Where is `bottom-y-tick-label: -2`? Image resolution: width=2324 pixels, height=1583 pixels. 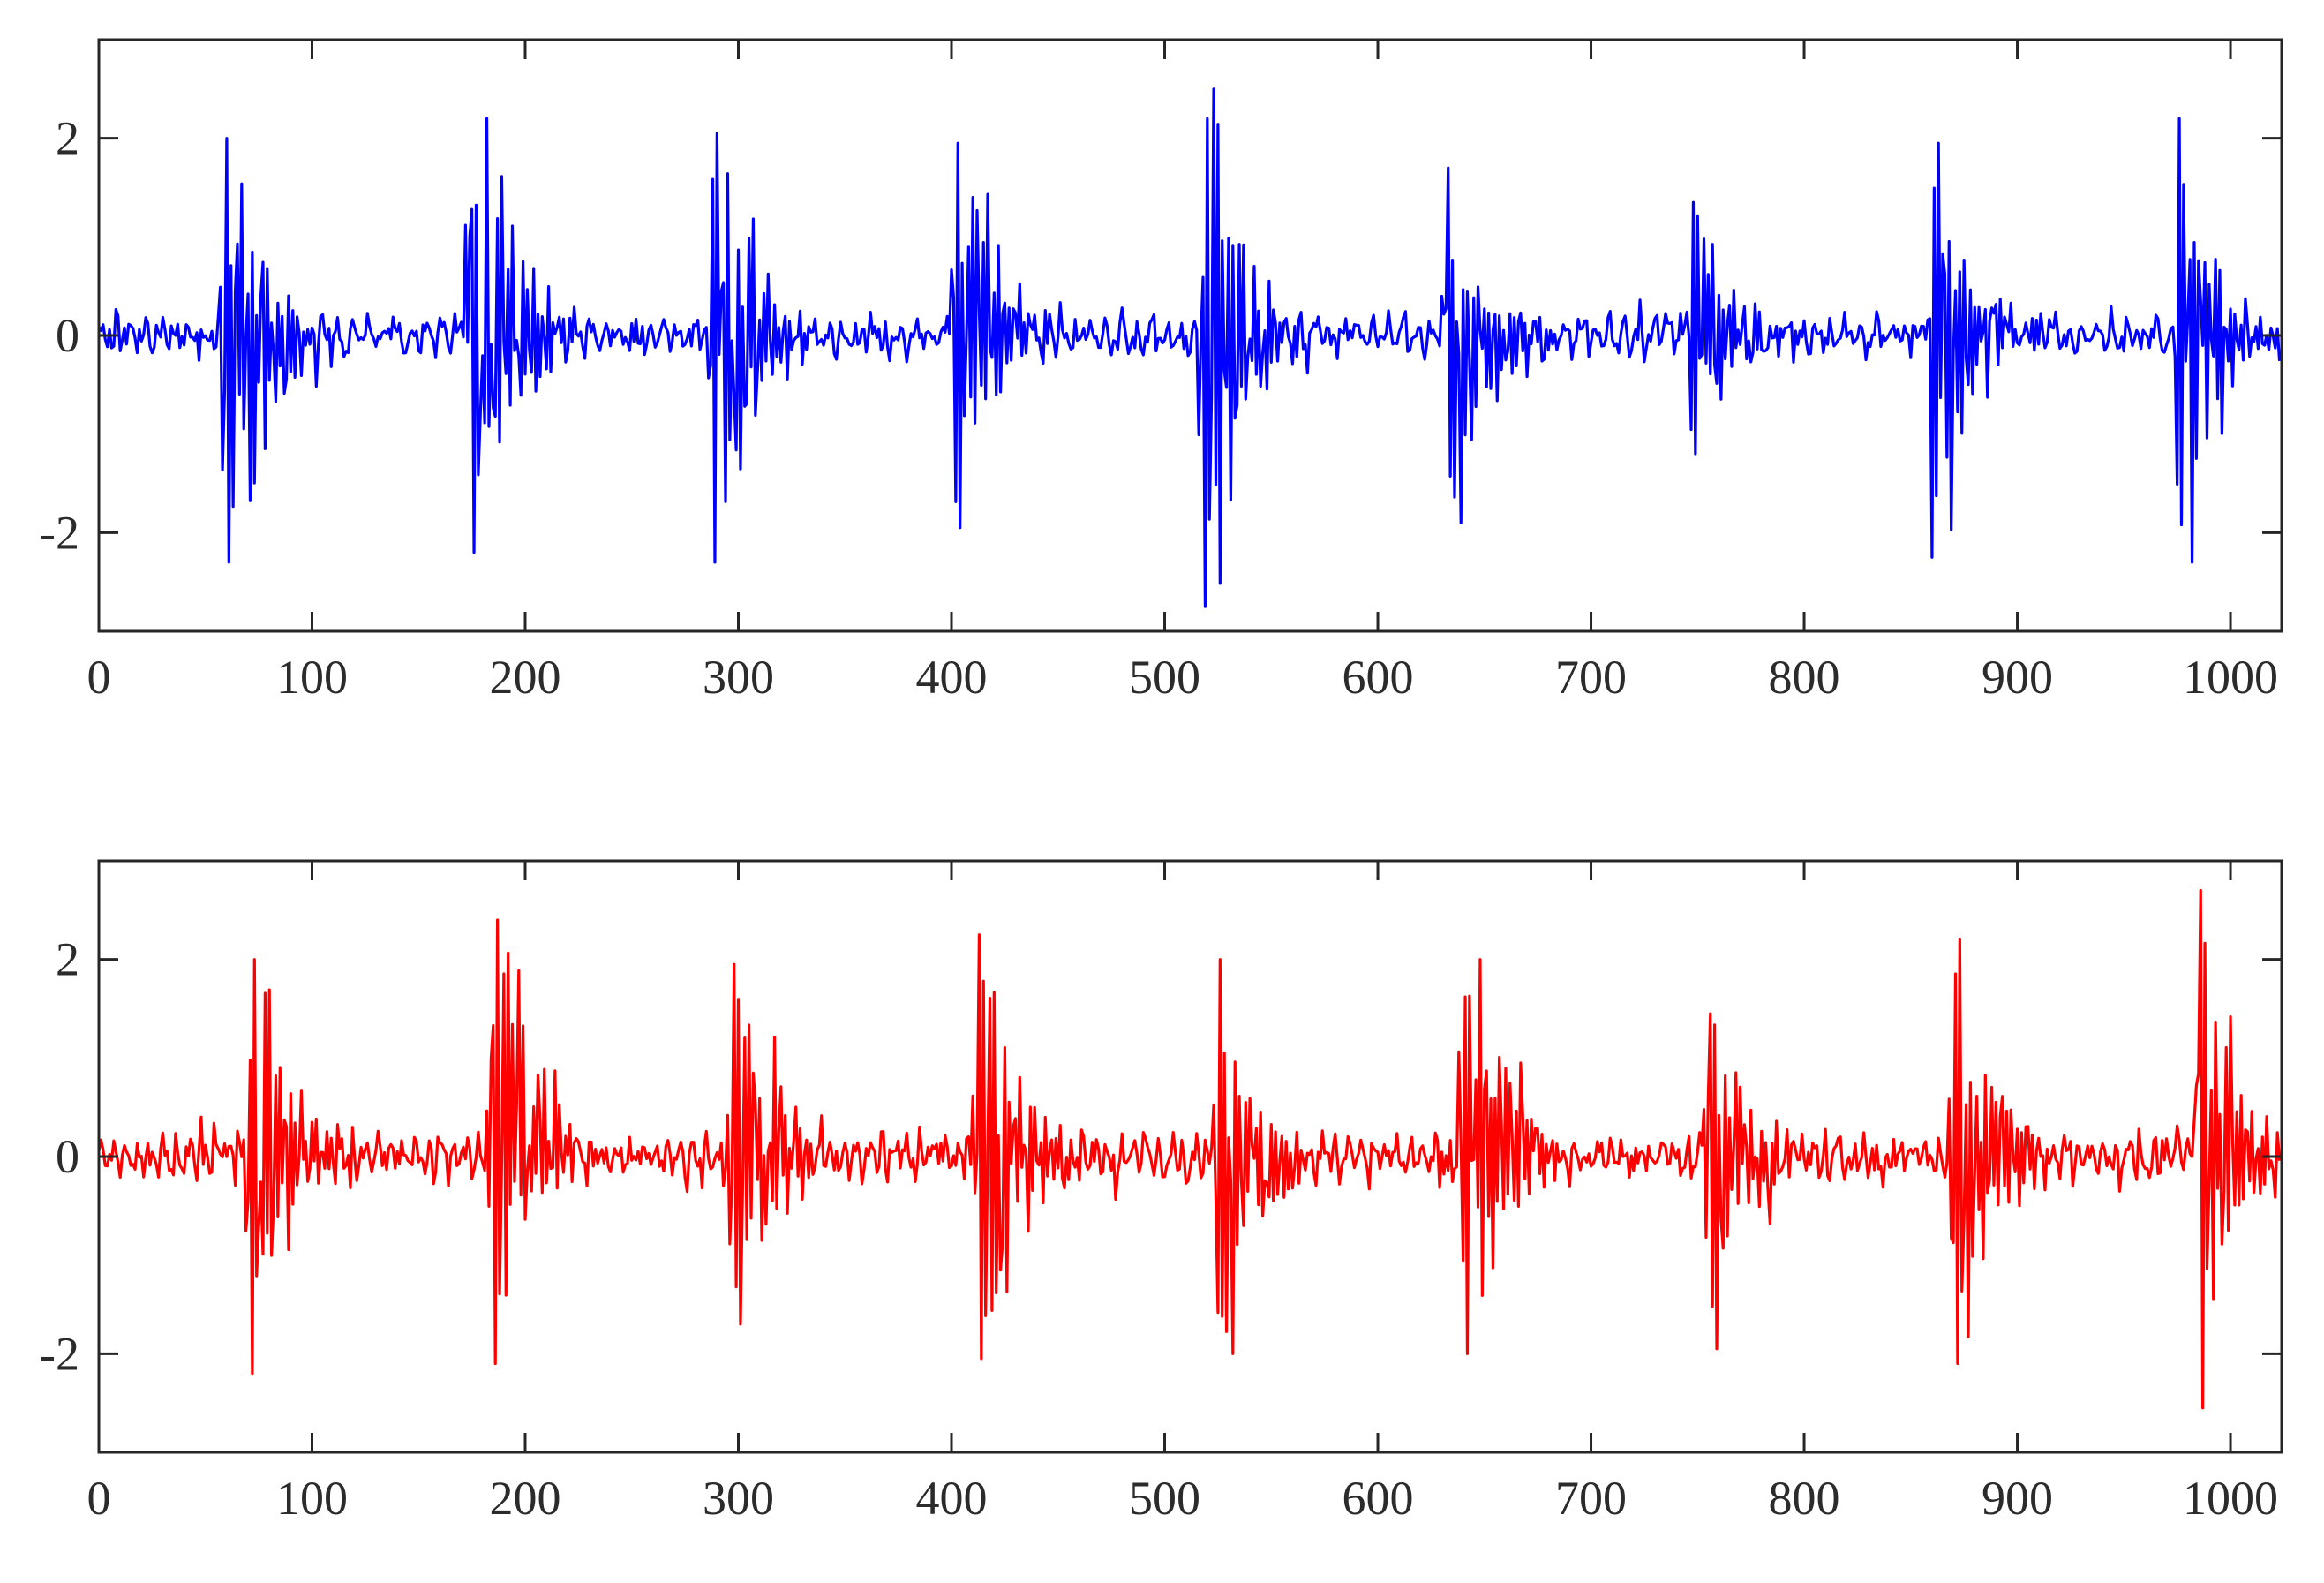
bottom-y-tick-label: -2 is located at coordinates (59, 1353).